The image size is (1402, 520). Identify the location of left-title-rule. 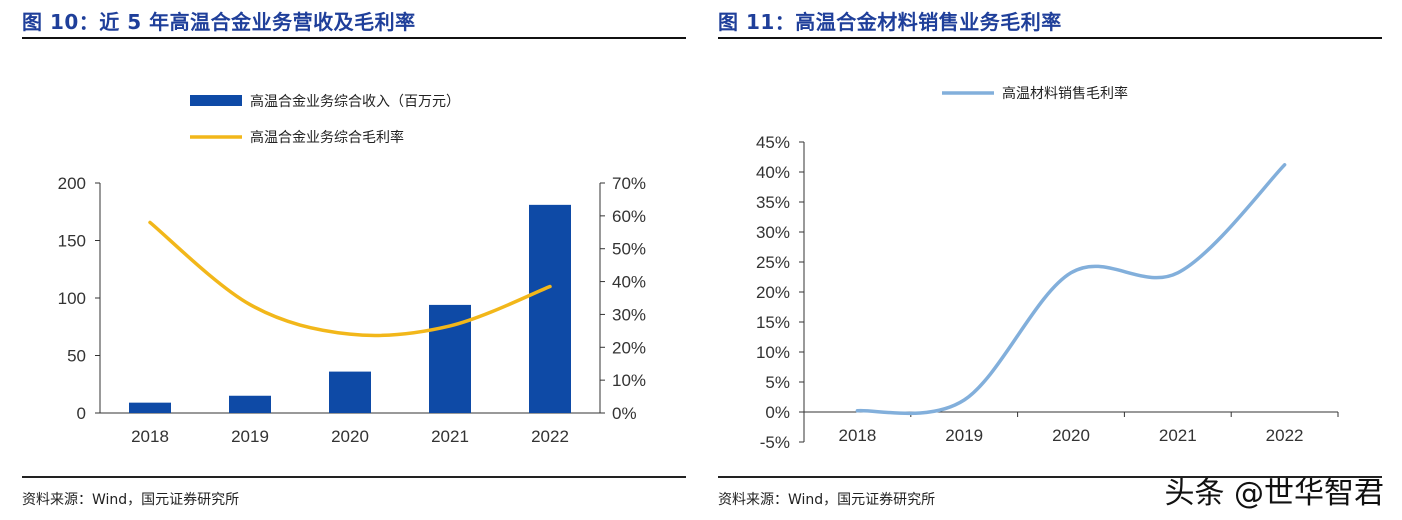
(354, 38).